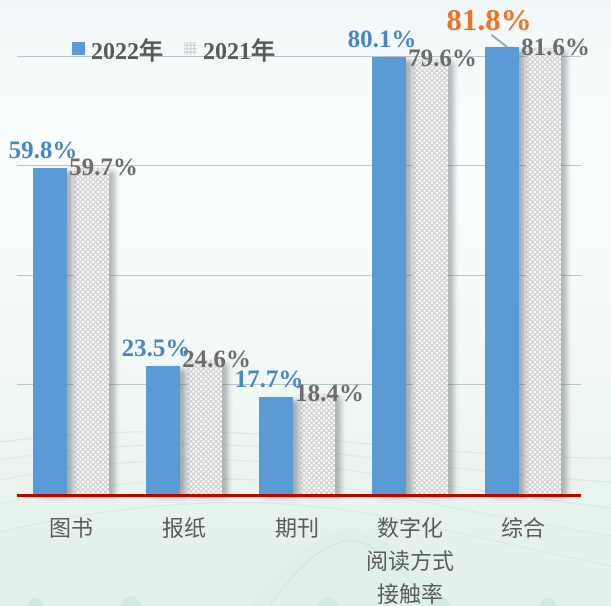 This screenshot has width=611, height=606. I want to click on legend-label-2021: 2021年, so click(239, 52).